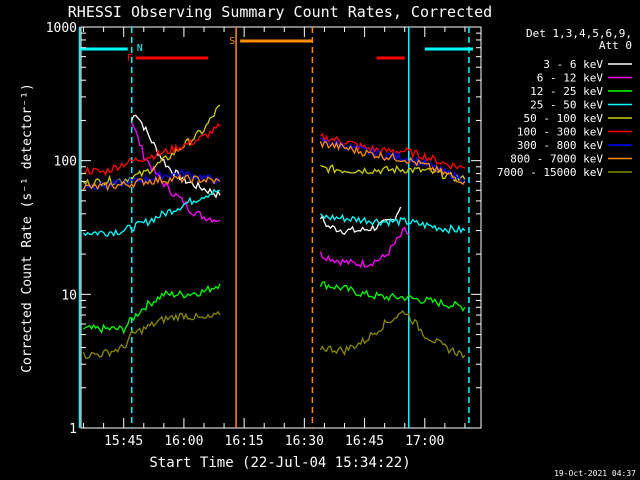  Describe the element at coordinates (579, 33) in the screenshot. I see `legend-header: Det 1,3,4,5,6,9,` at that location.